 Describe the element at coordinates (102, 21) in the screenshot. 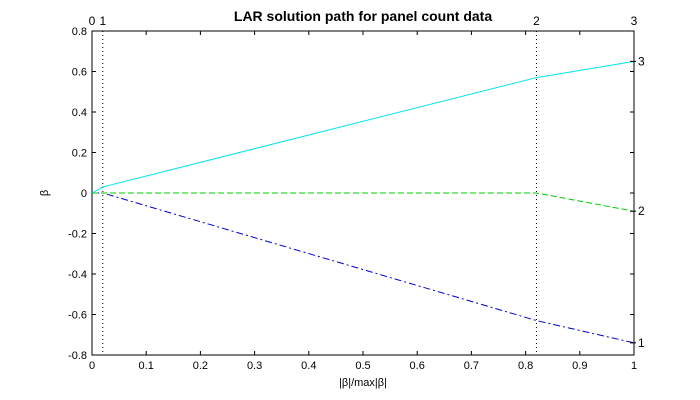

I see `step-label: 1` at that location.